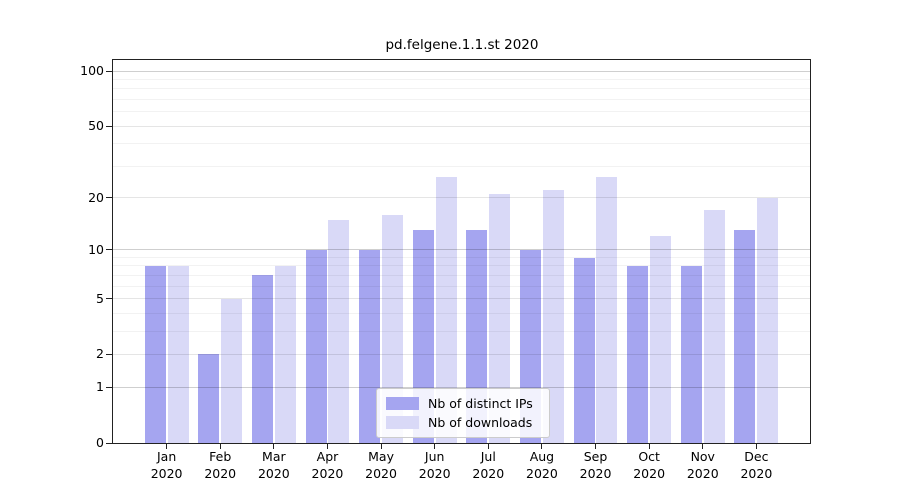  I want to click on x-tick-mark-feb, so click(220, 446).